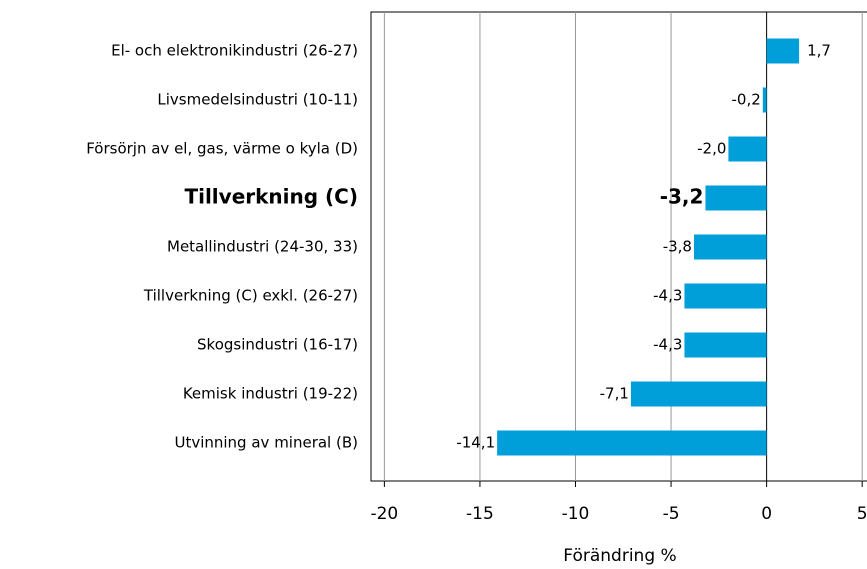 This screenshot has height=569, width=867. What do you see at coordinates (270, 394) in the screenshot?
I see `category-label: Kemisk industri (19-22)` at bounding box center [270, 394].